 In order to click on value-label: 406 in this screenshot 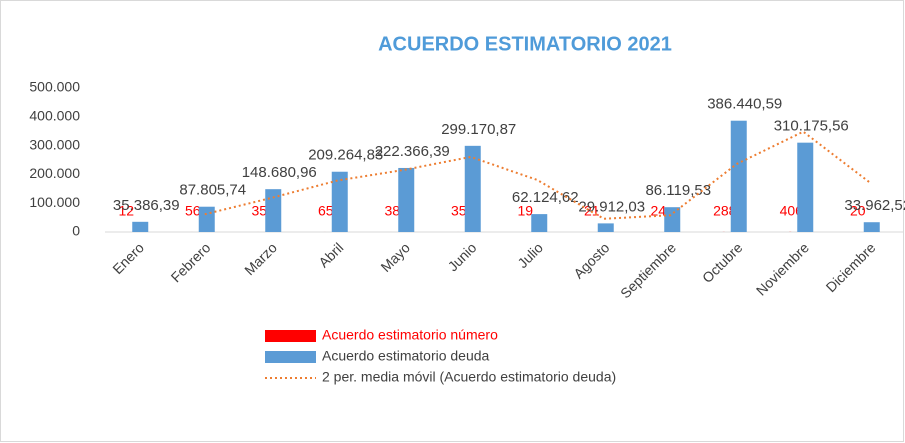, I will do `click(792, 211)`.